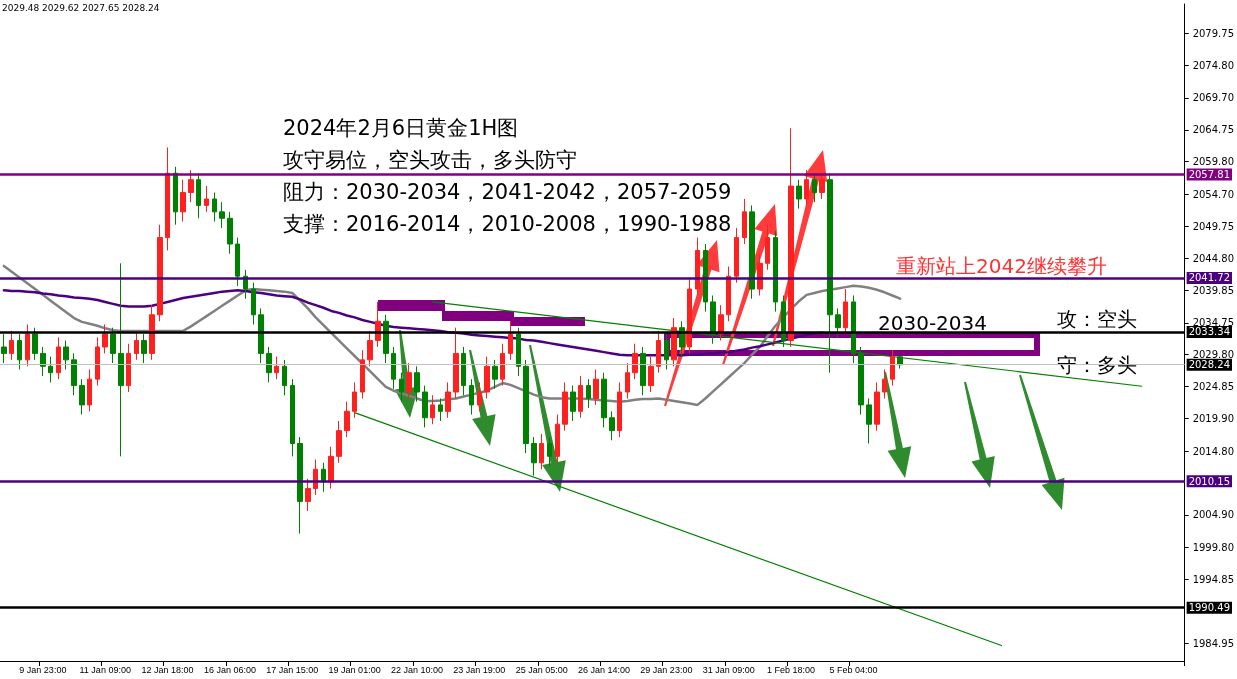 The height and width of the screenshot is (679, 1237). Describe the element at coordinates (430, 160) in the screenshot. I see `text: 攻守易位，空头攻击，多头防守` at that location.